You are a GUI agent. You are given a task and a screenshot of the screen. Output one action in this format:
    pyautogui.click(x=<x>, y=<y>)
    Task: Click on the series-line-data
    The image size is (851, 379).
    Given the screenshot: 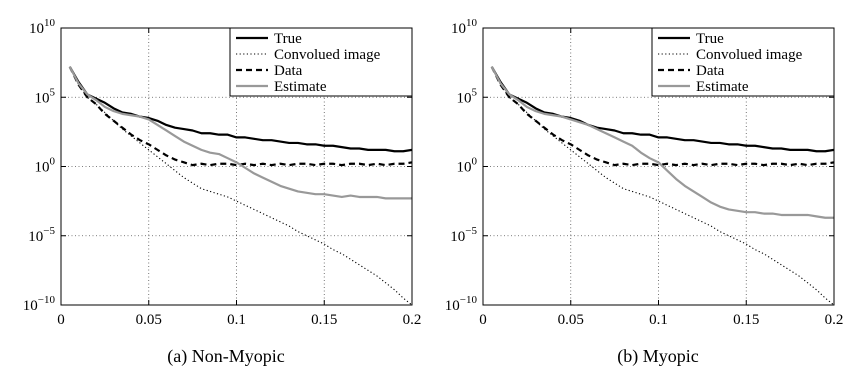 What is the action you would take?
    pyautogui.click(x=662, y=116)
    